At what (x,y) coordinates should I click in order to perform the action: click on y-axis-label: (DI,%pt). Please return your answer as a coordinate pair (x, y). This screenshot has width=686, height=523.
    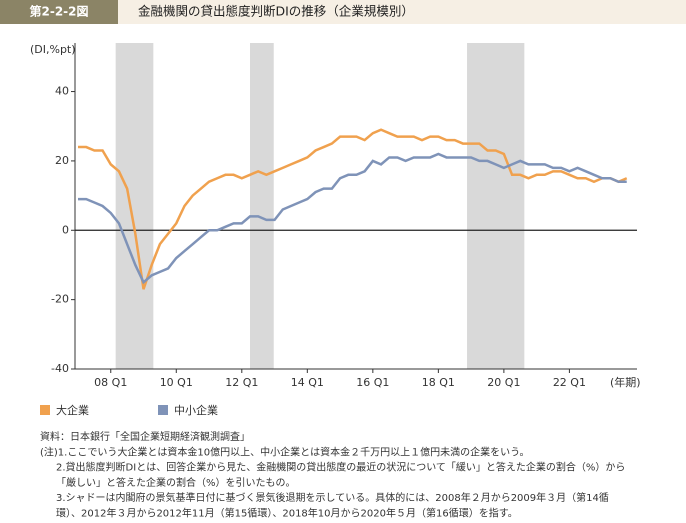
    Looking at the image, I should click on (53, 49).